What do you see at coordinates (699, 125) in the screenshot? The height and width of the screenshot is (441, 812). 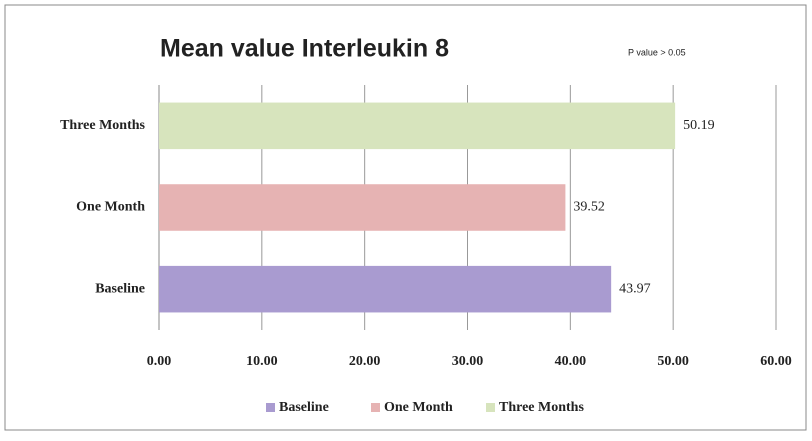 I see `value-label: 50.19` at bounding box center [699, 125].